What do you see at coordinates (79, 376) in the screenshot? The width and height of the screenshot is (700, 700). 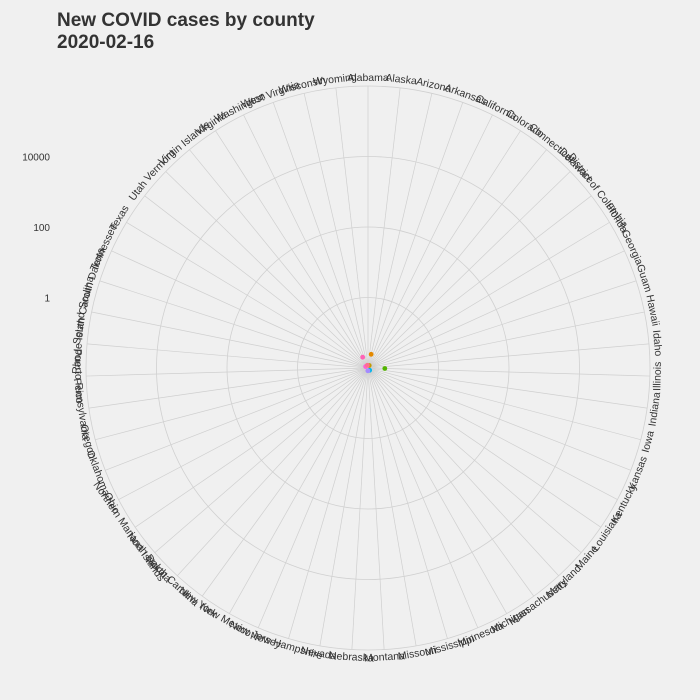 I see `category-label: Puerto Rico` at bounding box center [79, 376].